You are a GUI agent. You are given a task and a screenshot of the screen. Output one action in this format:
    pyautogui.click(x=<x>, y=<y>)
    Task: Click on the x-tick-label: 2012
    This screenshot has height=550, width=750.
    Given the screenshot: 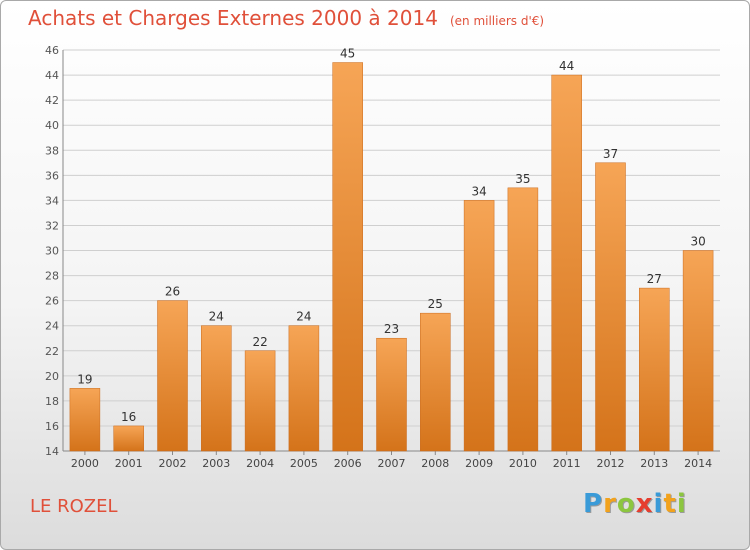 What is the action you would take?
    pyautogui.click(x=611, y=463)
    